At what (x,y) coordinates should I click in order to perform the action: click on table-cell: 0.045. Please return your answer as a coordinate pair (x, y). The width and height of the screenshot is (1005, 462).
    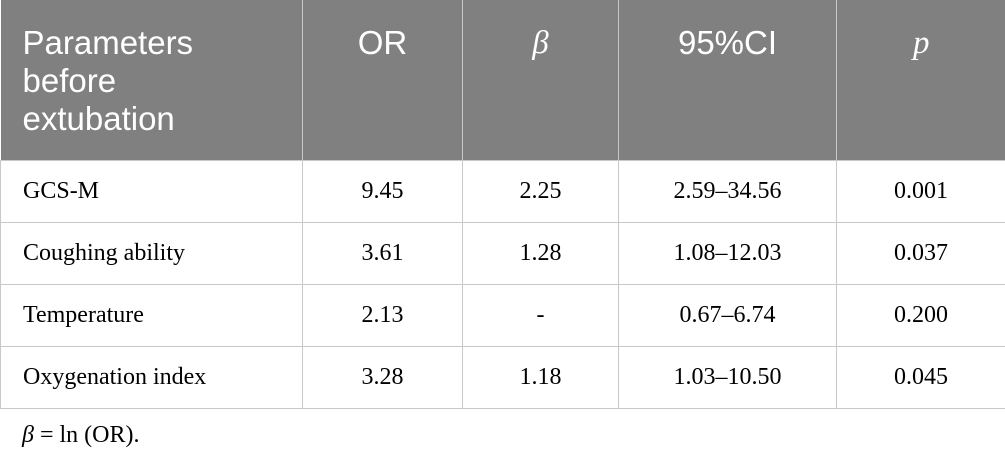
    Looking at the image, I should click on (920, 377).